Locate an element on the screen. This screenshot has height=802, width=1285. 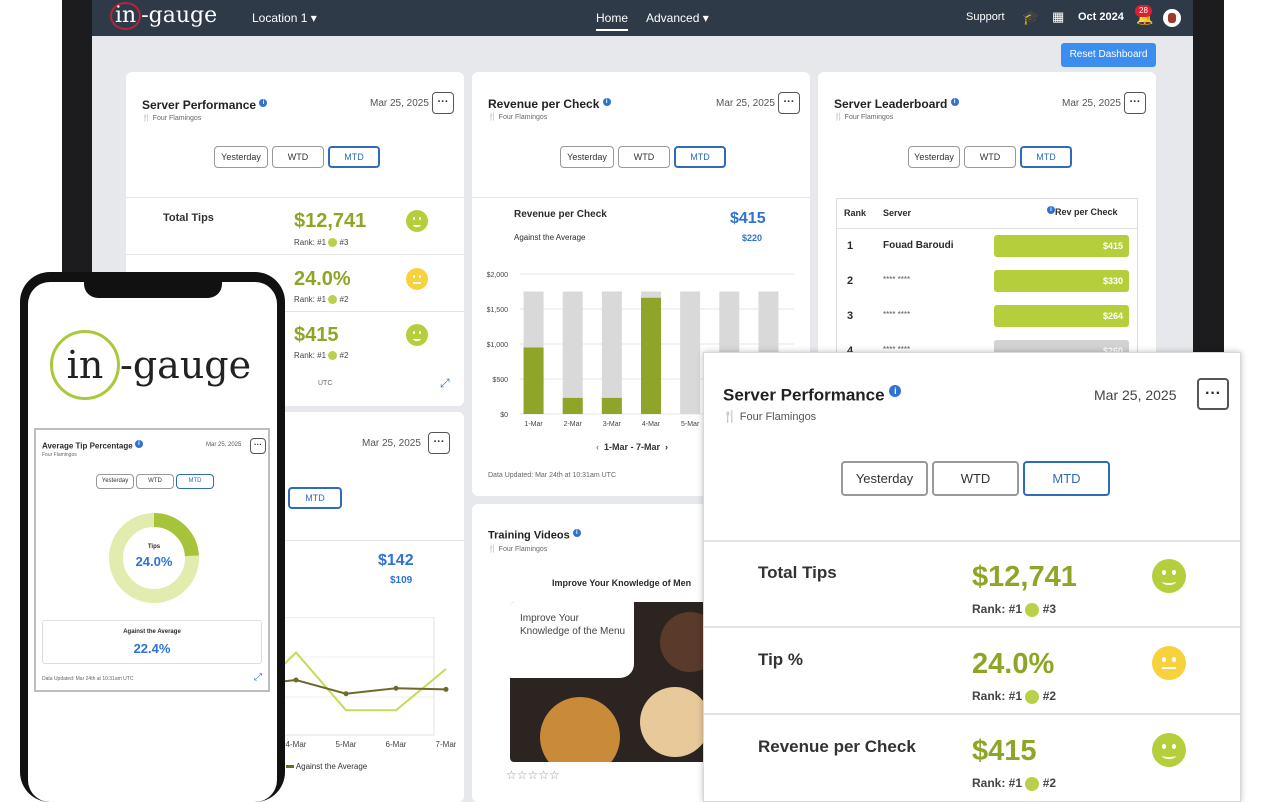
table-row: 2 **** **** $330 is located at coordinates (987, 281).